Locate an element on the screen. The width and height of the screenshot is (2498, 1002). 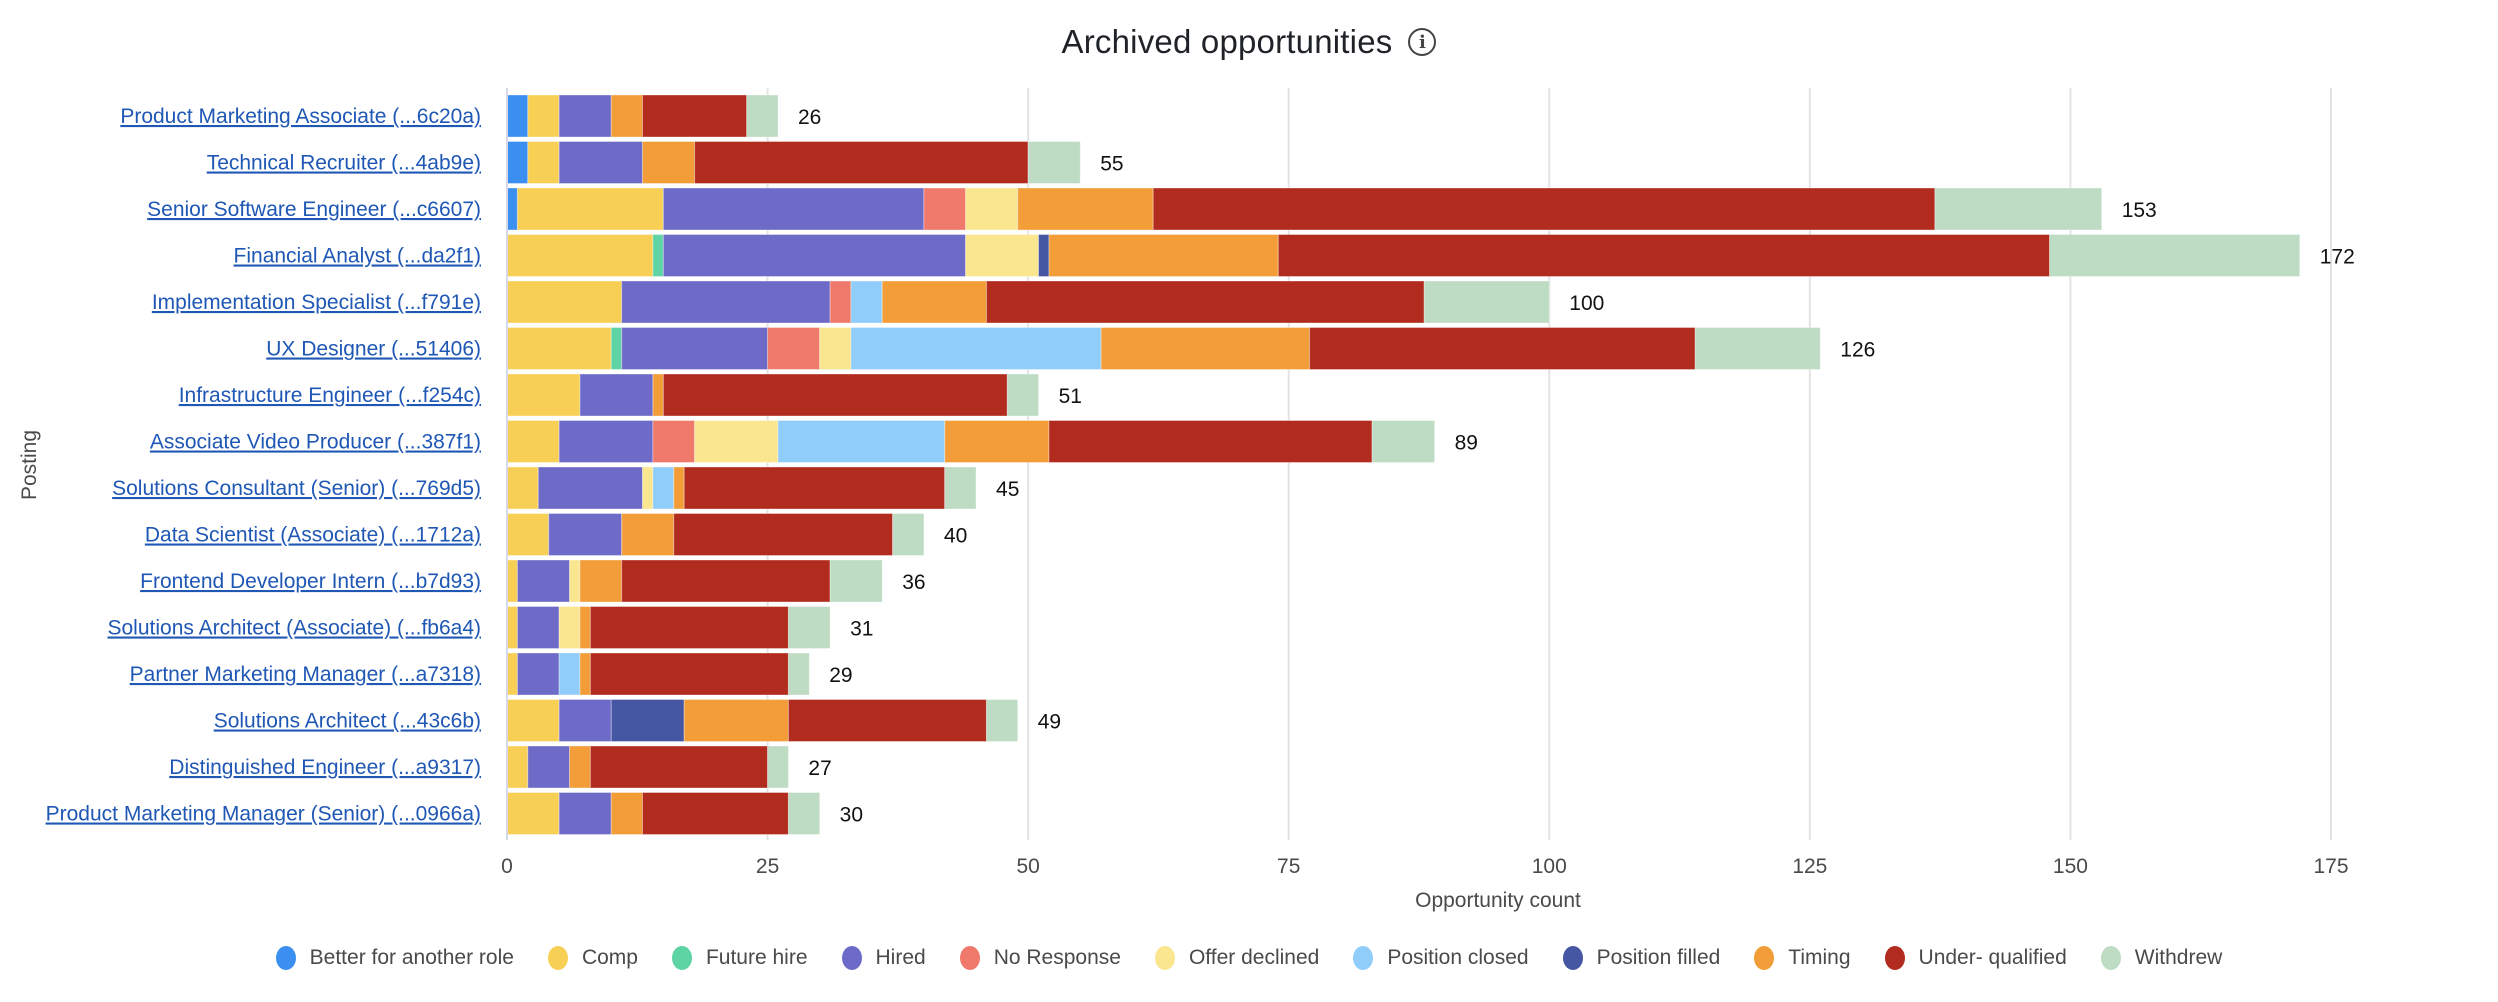
posting-link: Financial Analyst (...da2f1) is located at coordinates (357, 256).